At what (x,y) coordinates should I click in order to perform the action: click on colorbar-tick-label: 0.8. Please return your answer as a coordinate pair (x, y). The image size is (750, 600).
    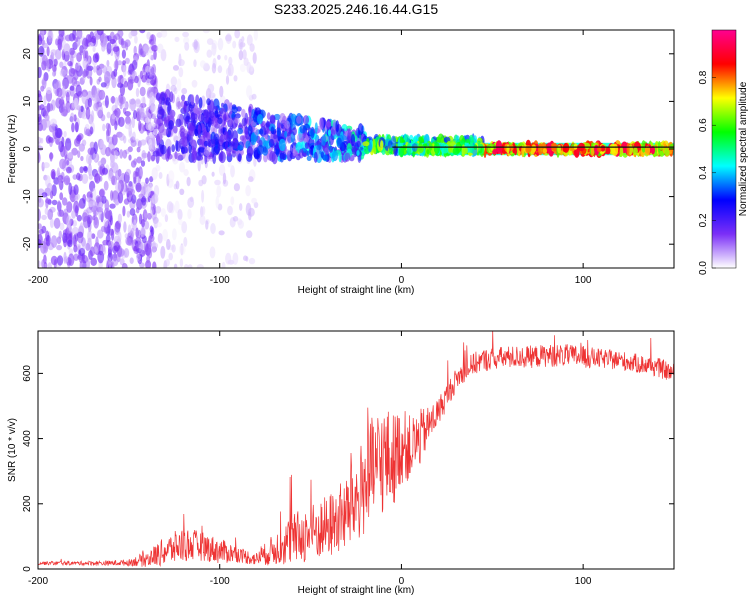
    Looking at the image, I should click on (703, 77).